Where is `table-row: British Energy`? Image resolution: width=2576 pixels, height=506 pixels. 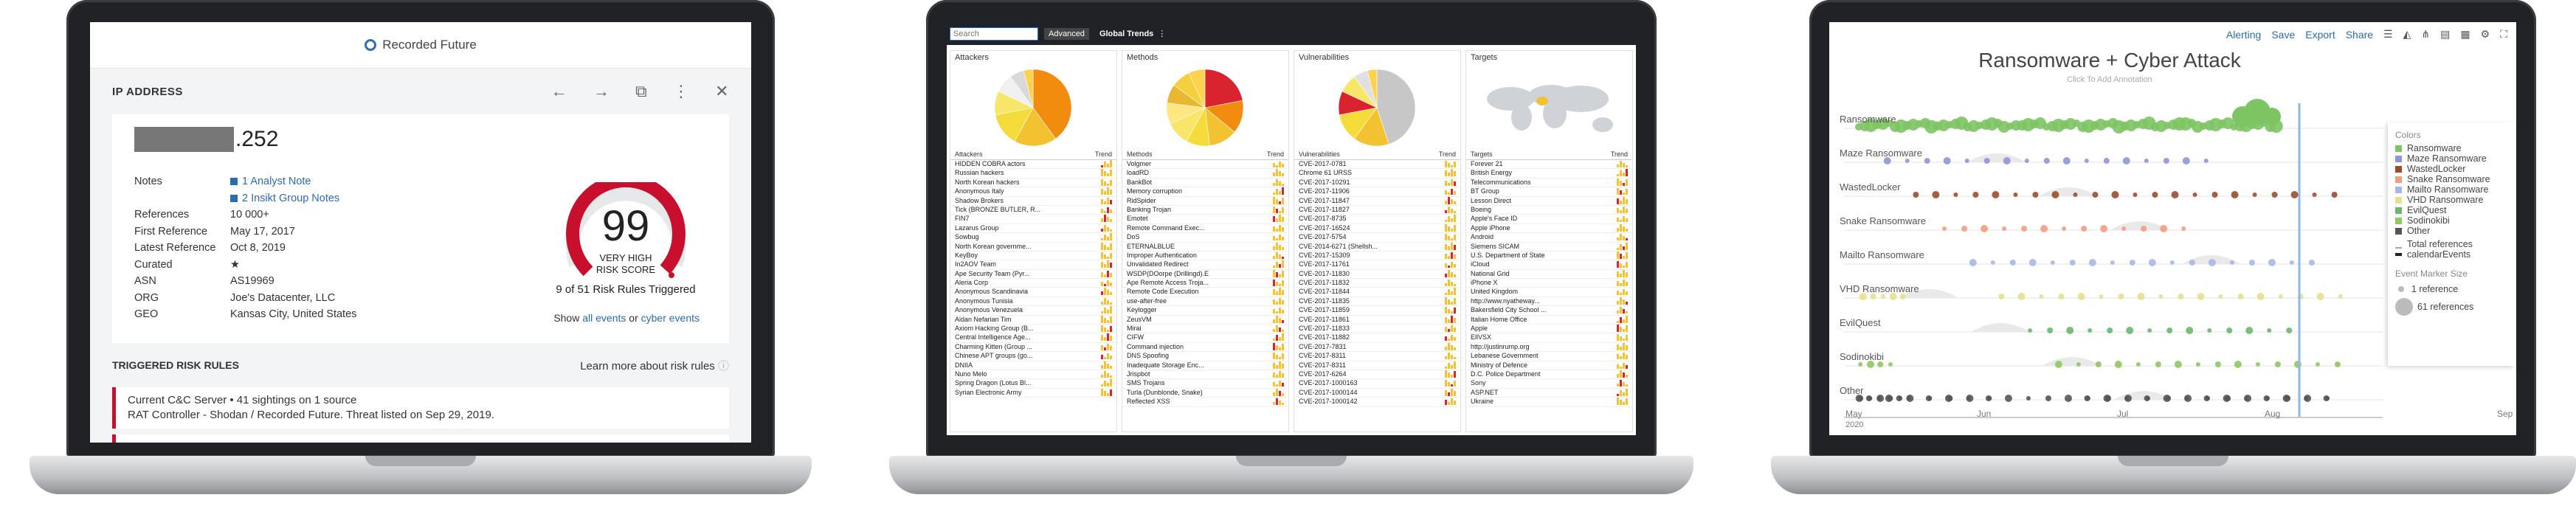
table-row: British Energy is located at coordinates (1549, 174).